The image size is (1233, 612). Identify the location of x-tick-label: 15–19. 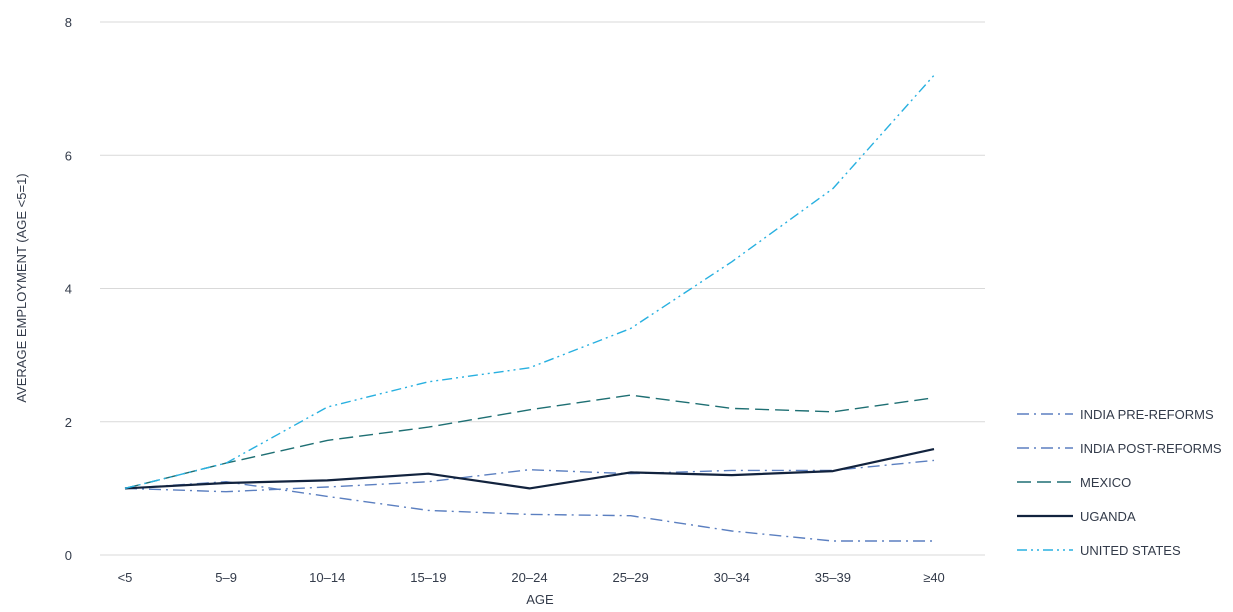
(428, 577).